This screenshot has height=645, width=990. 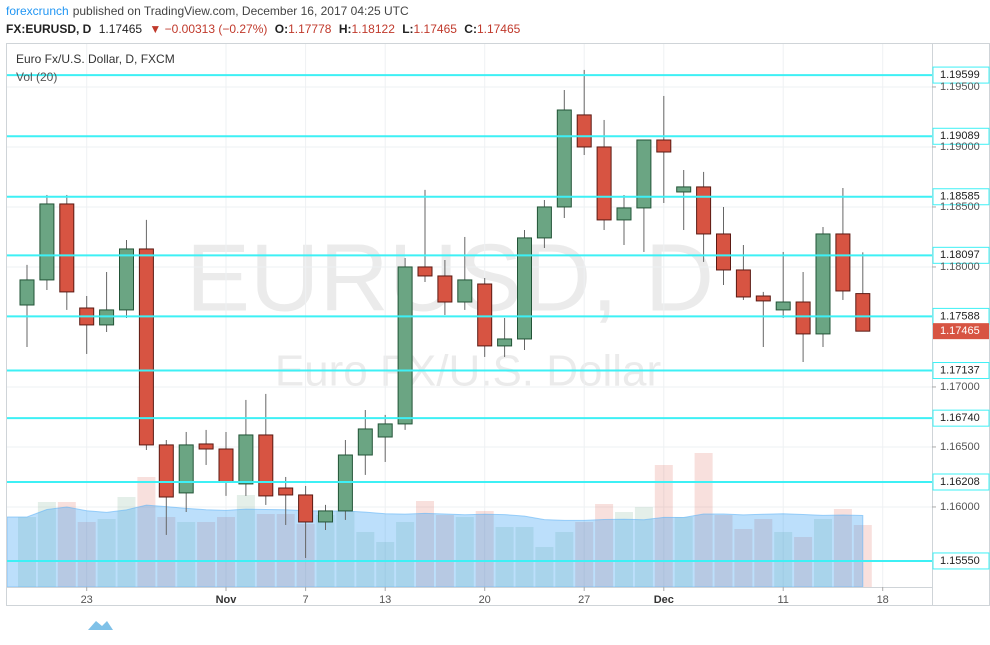 I want to click on ohlc-key: C:, so click(x=470, y=29).